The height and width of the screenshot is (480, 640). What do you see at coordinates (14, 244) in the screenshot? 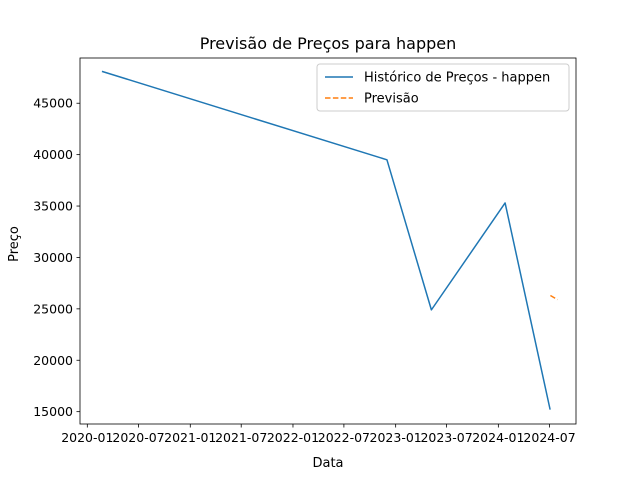
I see `y-axis-label: Preço` at bounding box center [14, 244].